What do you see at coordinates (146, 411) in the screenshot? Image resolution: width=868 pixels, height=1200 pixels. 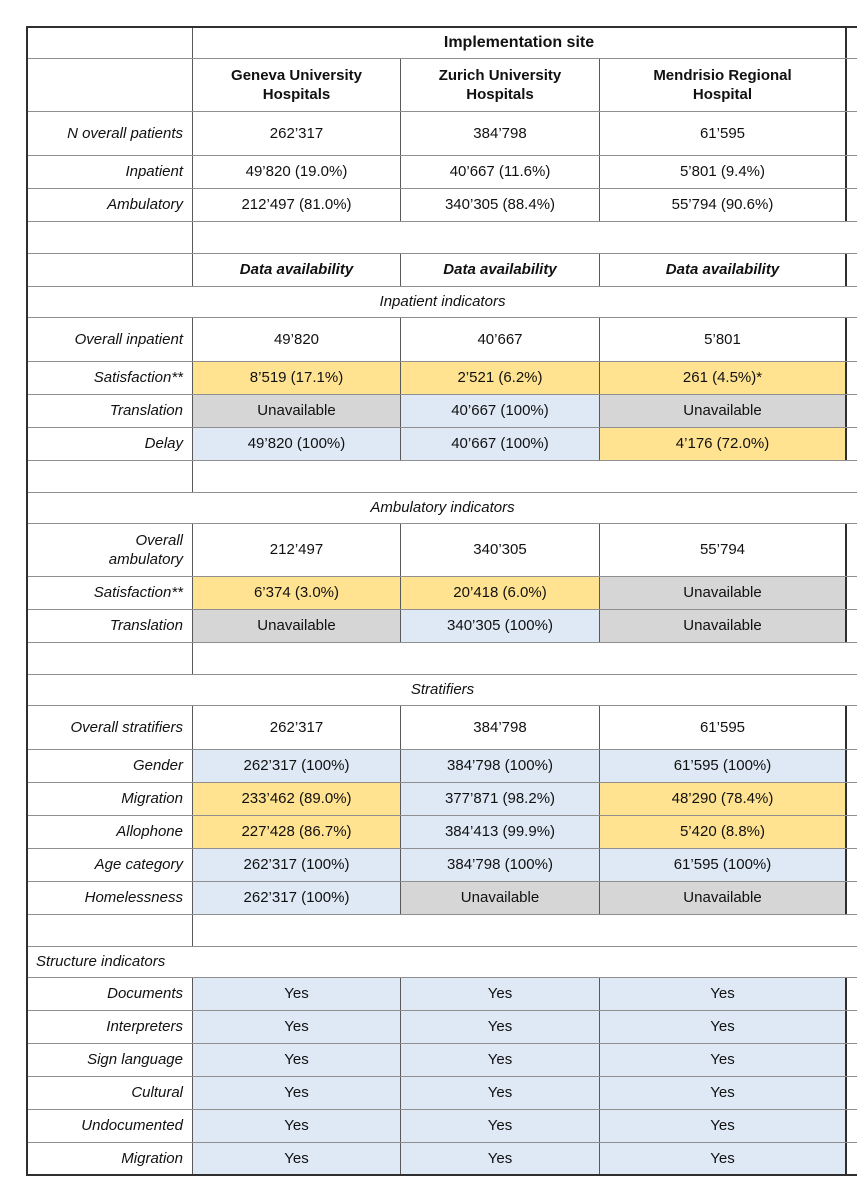 I see `row-label: Translation` at bounding box center [146, 411].